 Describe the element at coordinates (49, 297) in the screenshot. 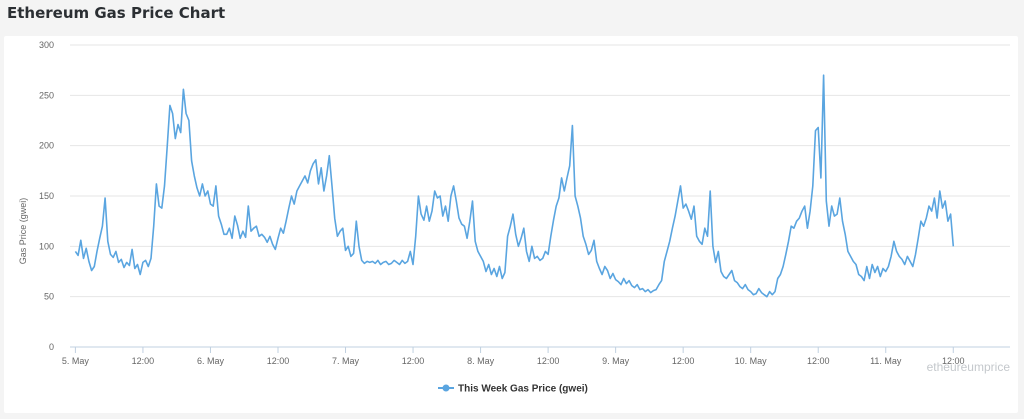

I see `y-tick-label: 50` at that location.